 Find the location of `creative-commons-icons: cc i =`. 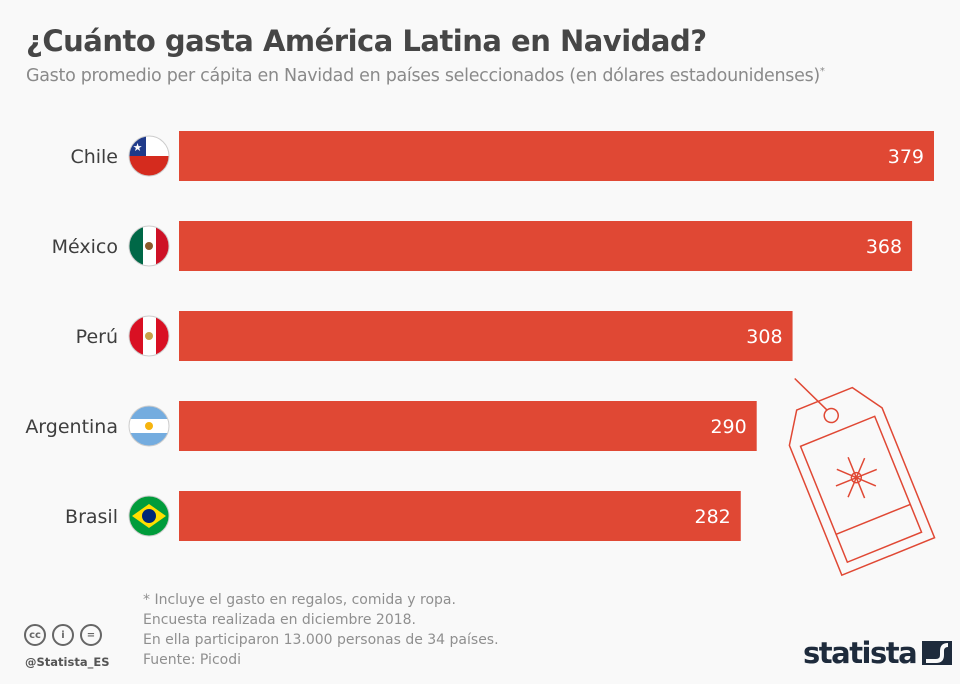

creative-commons-icons: cc i = is located at coordinates (63, 635).